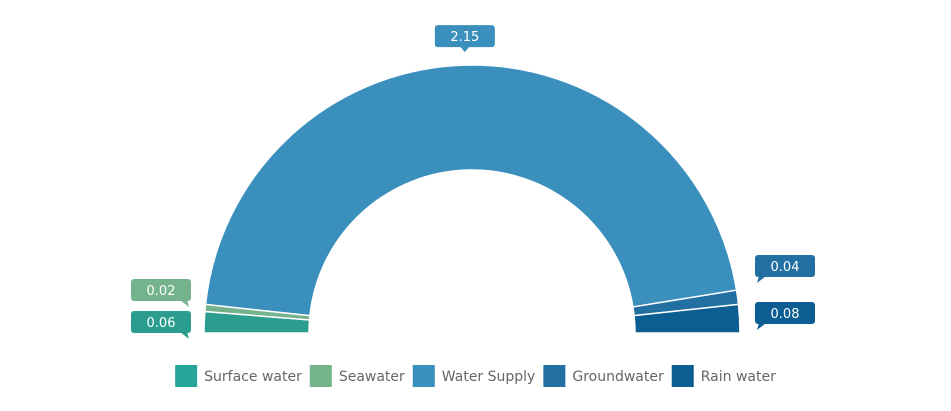 Image resolution: width=951 pixels, height=411 pixels. I want to click on legend-item-seawater: Seawater, so click(357, 376).